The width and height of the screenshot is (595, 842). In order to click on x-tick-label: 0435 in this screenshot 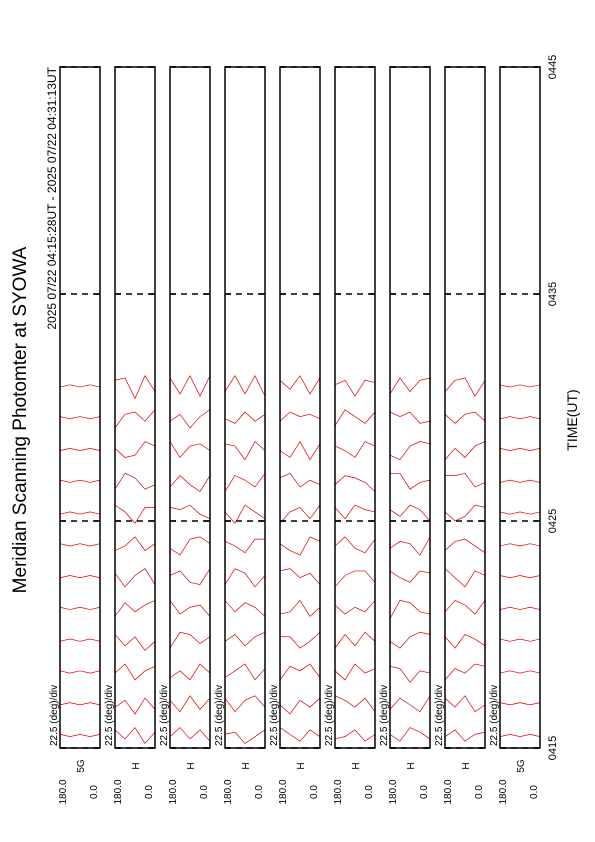, I will do `click(553, 294)`.